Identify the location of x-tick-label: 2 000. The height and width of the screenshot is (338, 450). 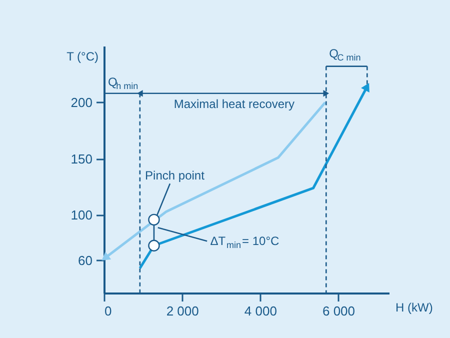
(182, 311).